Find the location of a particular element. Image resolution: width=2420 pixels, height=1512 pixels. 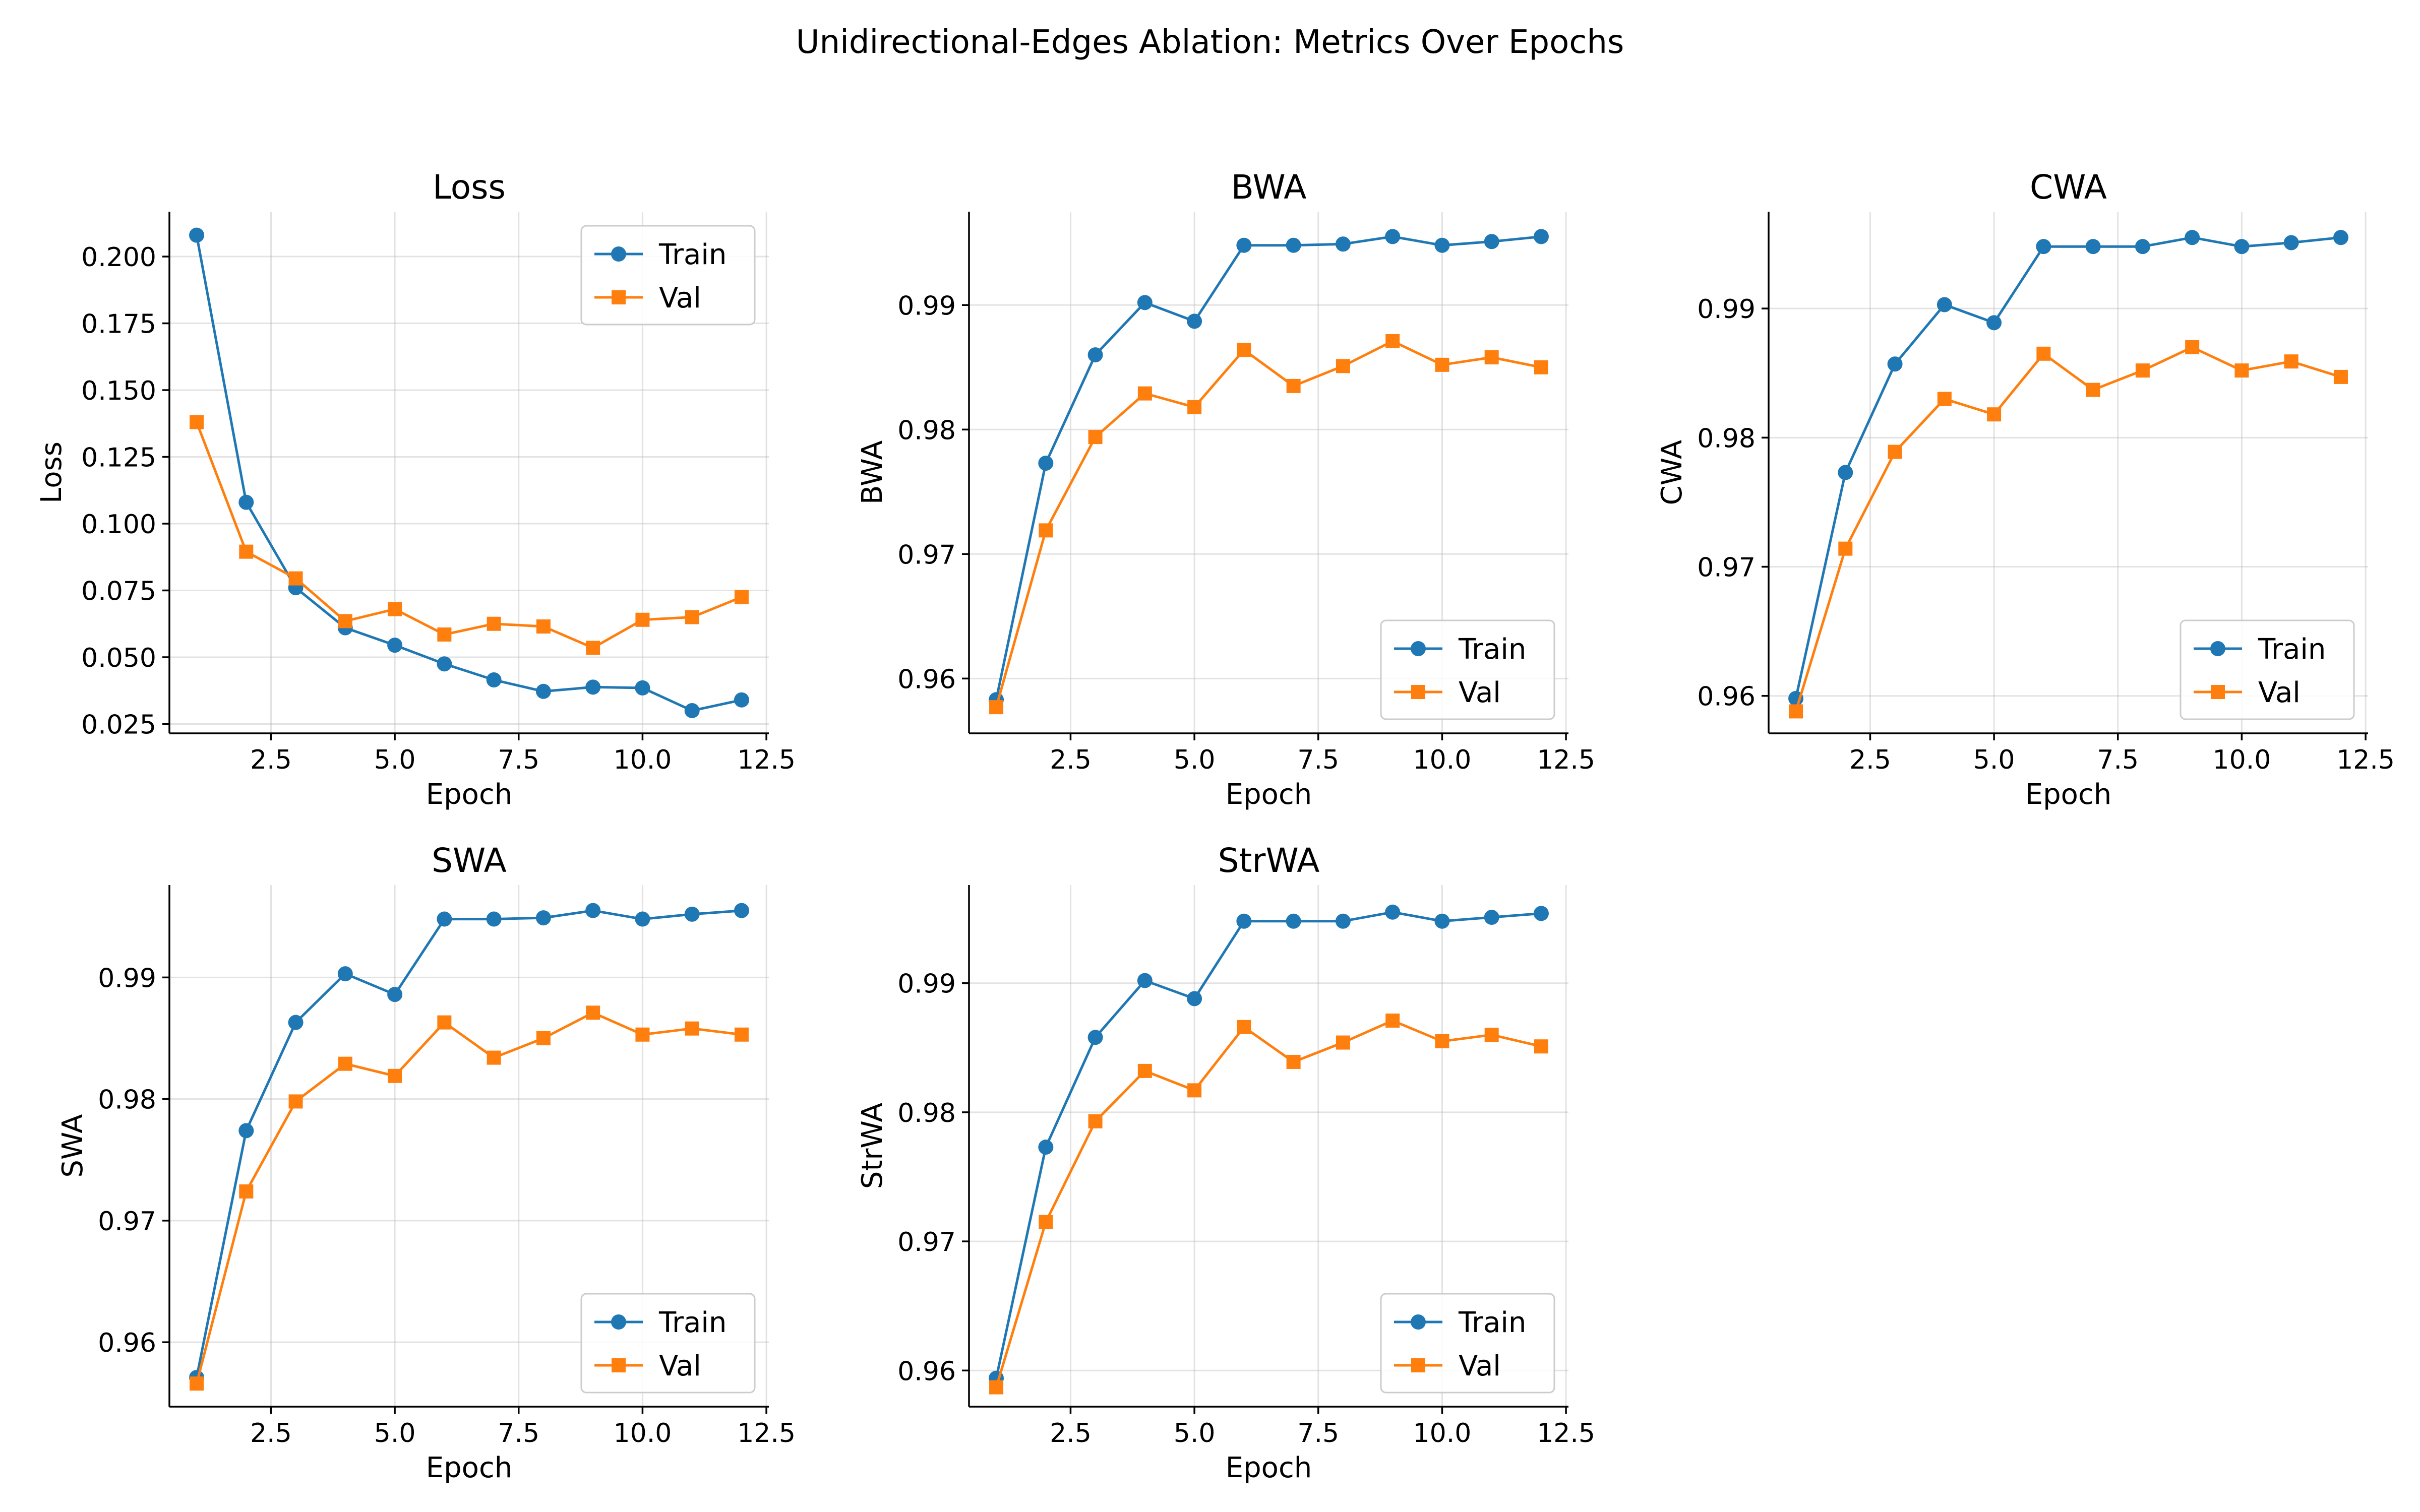

series-val is located at coordinates (469, 1198).